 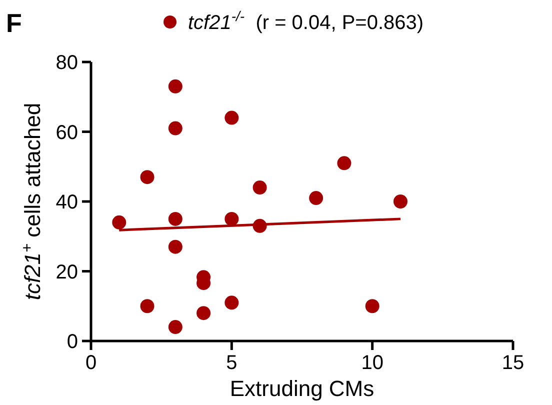 What do you see at coordinates (67, 133) in the screenshot?
I see `y-tick-label: 60` at bounding box center [67, 133].